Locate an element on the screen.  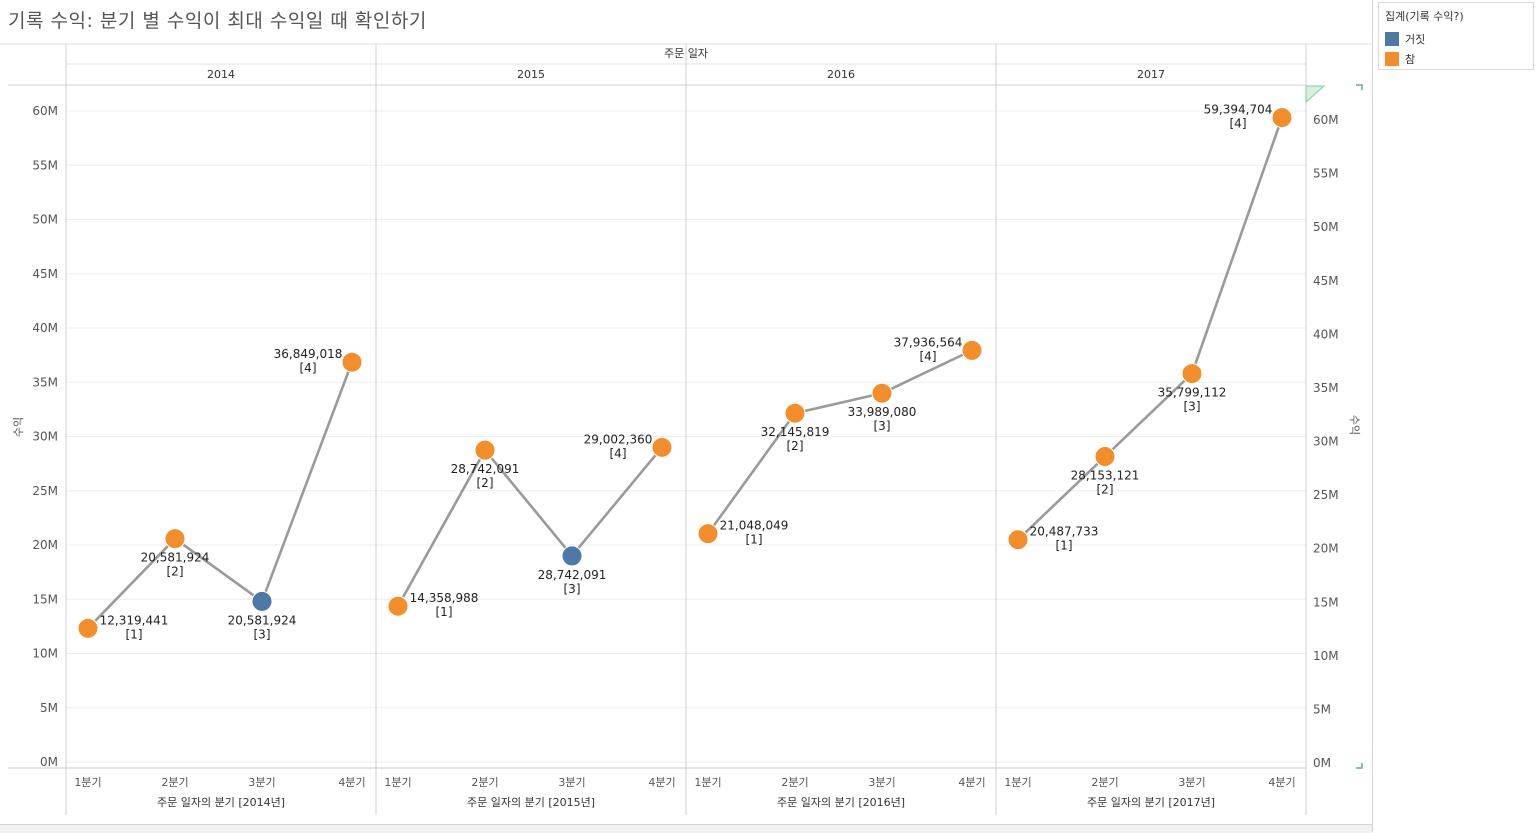
y-tick-label-right: 20M is located at coordinates (1326, 549).